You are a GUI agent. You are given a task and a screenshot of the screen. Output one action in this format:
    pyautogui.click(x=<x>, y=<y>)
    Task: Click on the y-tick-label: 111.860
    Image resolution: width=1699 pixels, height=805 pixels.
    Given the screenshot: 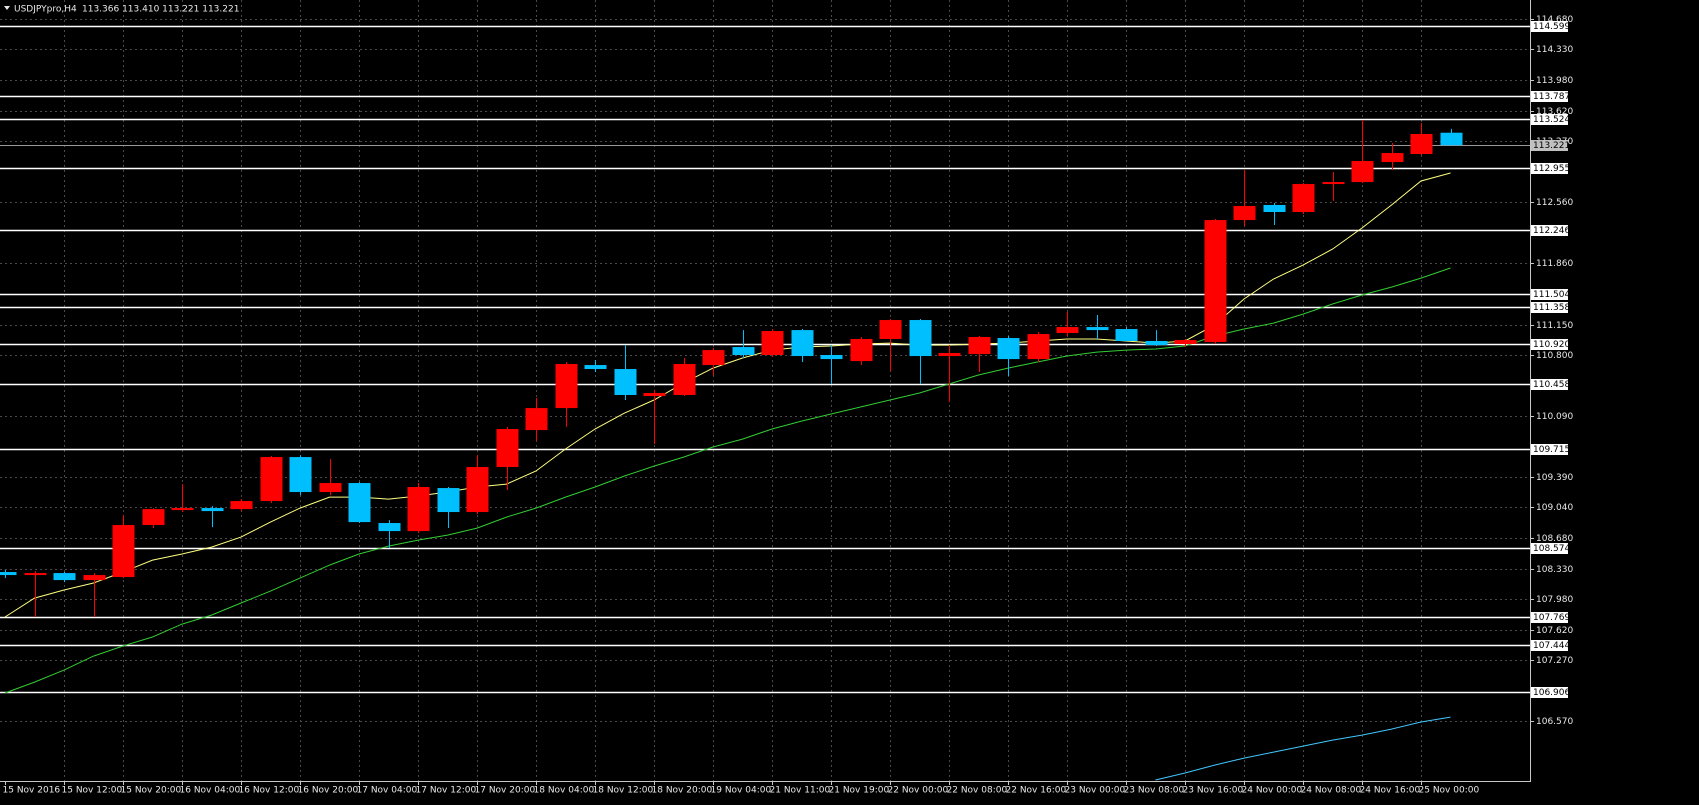 What is the action you would take?
    pyautogui.click(x=1554, y=264)
    